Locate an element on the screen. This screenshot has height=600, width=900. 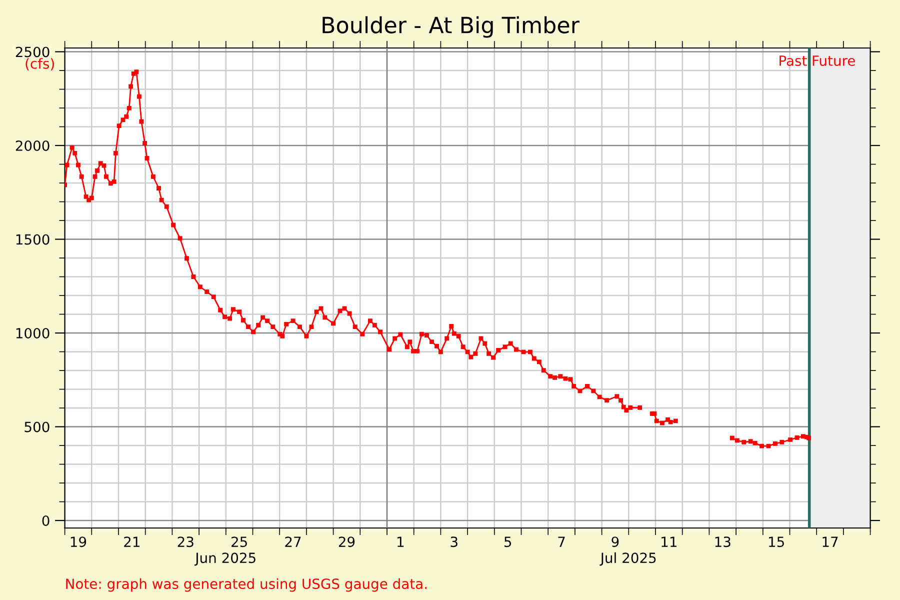
x-tick-label: 21 is located at coordinates (132, 541).